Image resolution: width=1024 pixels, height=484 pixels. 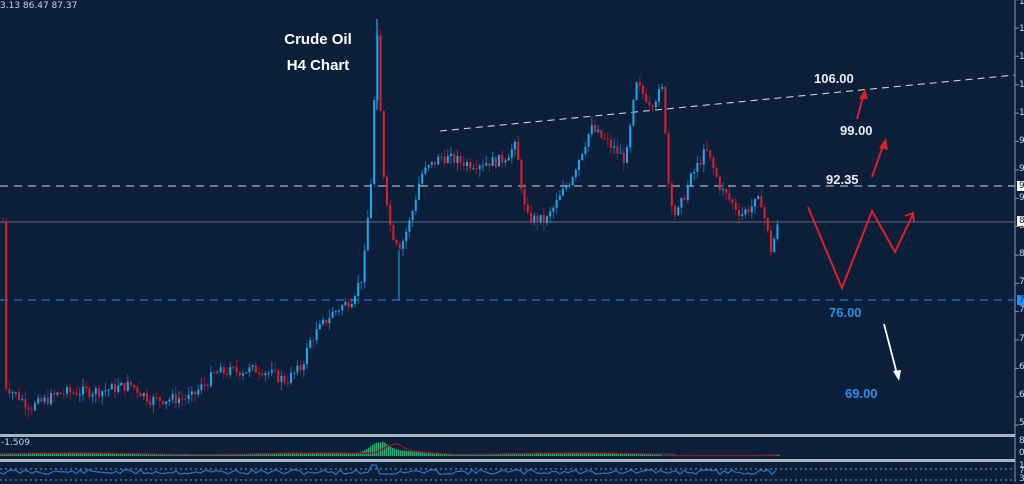 I want to click on macd-axis-zero: 0.000, so click(x=1021, y=453).